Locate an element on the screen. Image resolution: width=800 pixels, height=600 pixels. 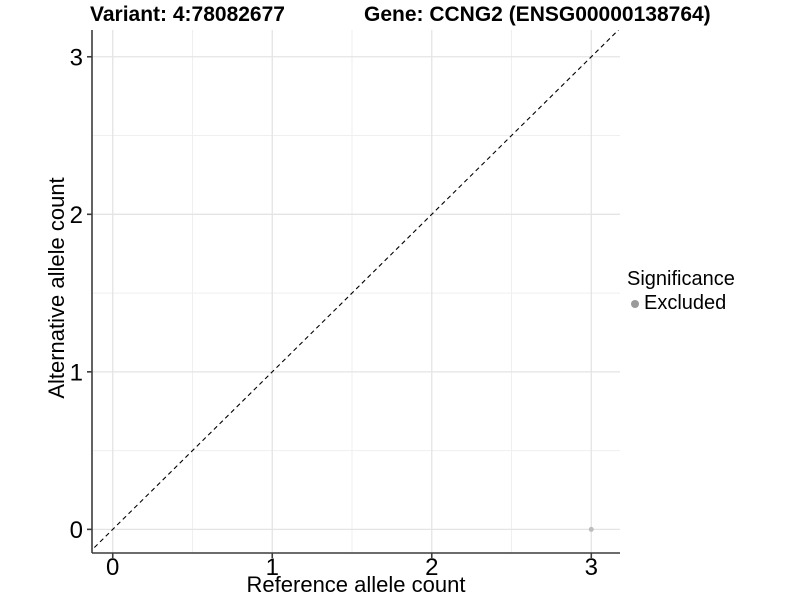
variant-title: Variant: 4:78082677 is located at coordinates (187, 14).